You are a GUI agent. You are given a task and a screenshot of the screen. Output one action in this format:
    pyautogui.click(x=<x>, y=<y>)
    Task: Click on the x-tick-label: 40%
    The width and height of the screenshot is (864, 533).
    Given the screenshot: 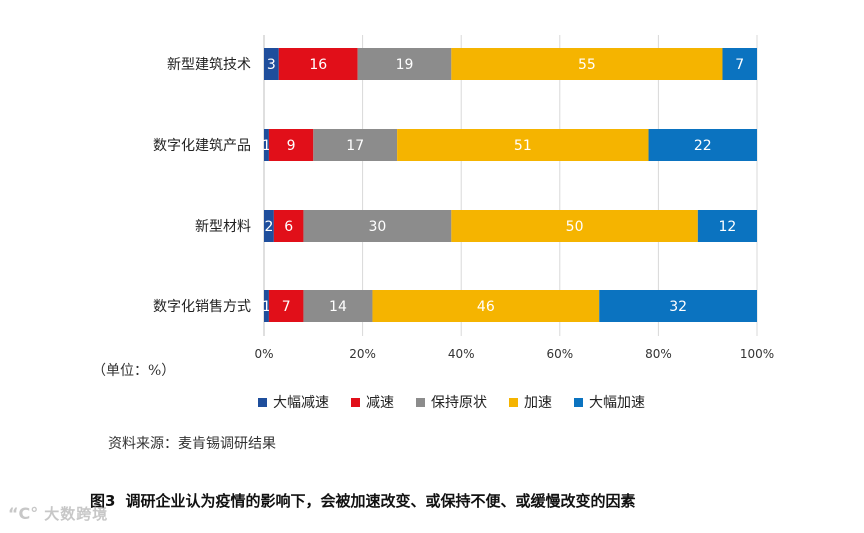 What is the action you would take?
    pyautogui.click(x=461, y=354)
    